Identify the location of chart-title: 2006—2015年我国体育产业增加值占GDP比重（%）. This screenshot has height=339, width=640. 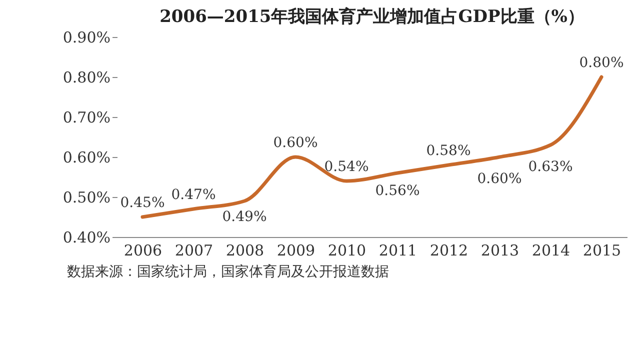
(372, 16).